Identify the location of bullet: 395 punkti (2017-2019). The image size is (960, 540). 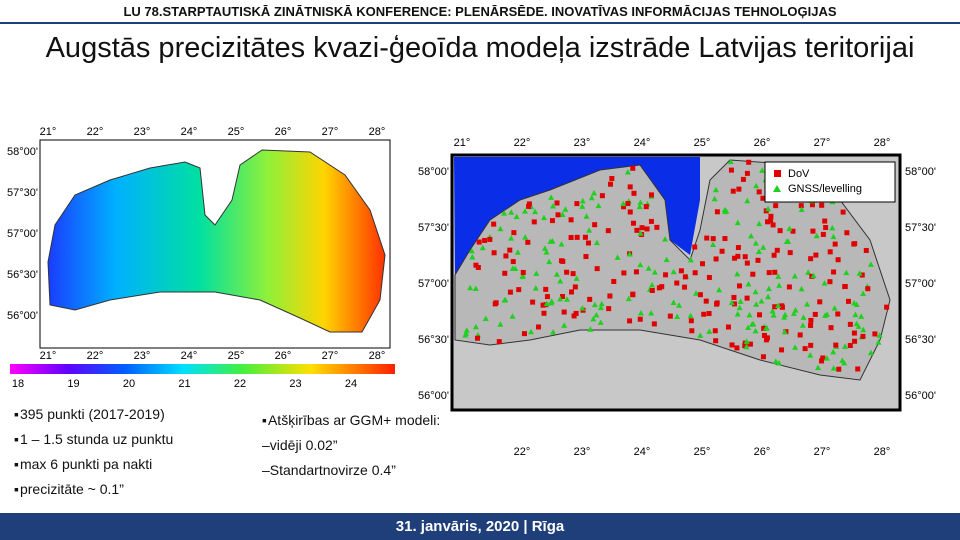
(93, 414).